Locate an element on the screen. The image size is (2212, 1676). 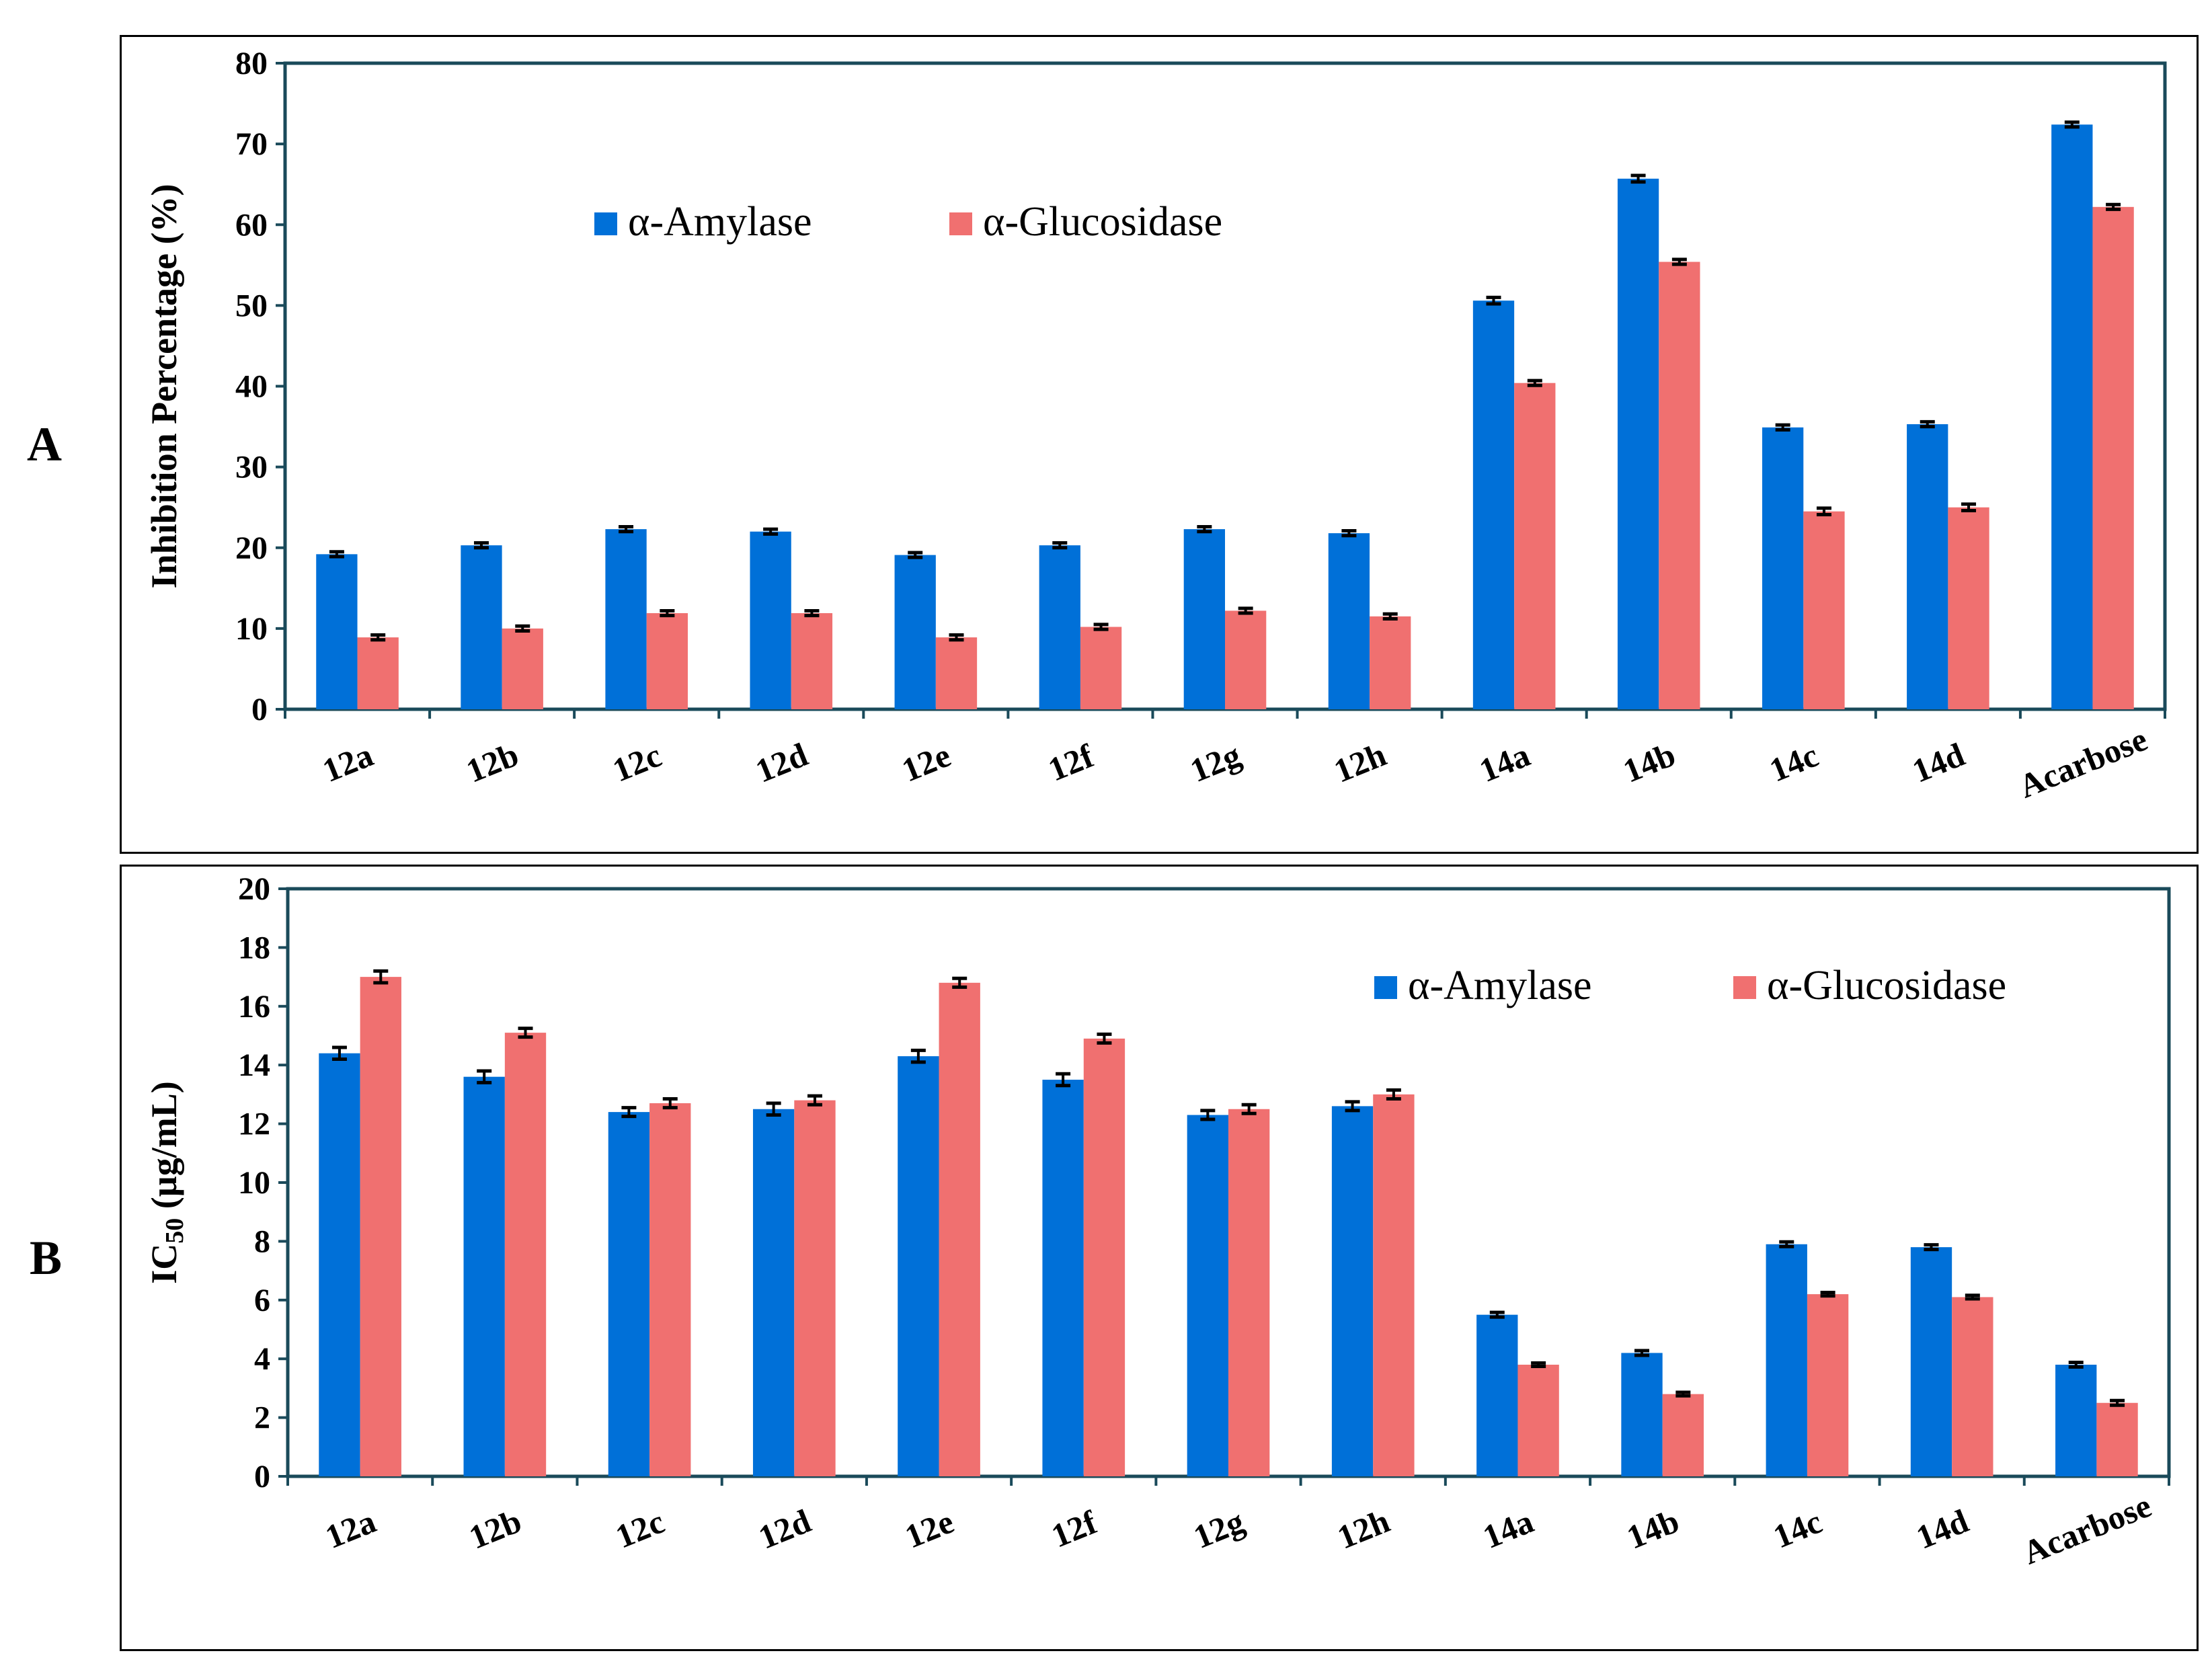
legend-label: α-Glucosidase is located at coordinates (1886, 985).